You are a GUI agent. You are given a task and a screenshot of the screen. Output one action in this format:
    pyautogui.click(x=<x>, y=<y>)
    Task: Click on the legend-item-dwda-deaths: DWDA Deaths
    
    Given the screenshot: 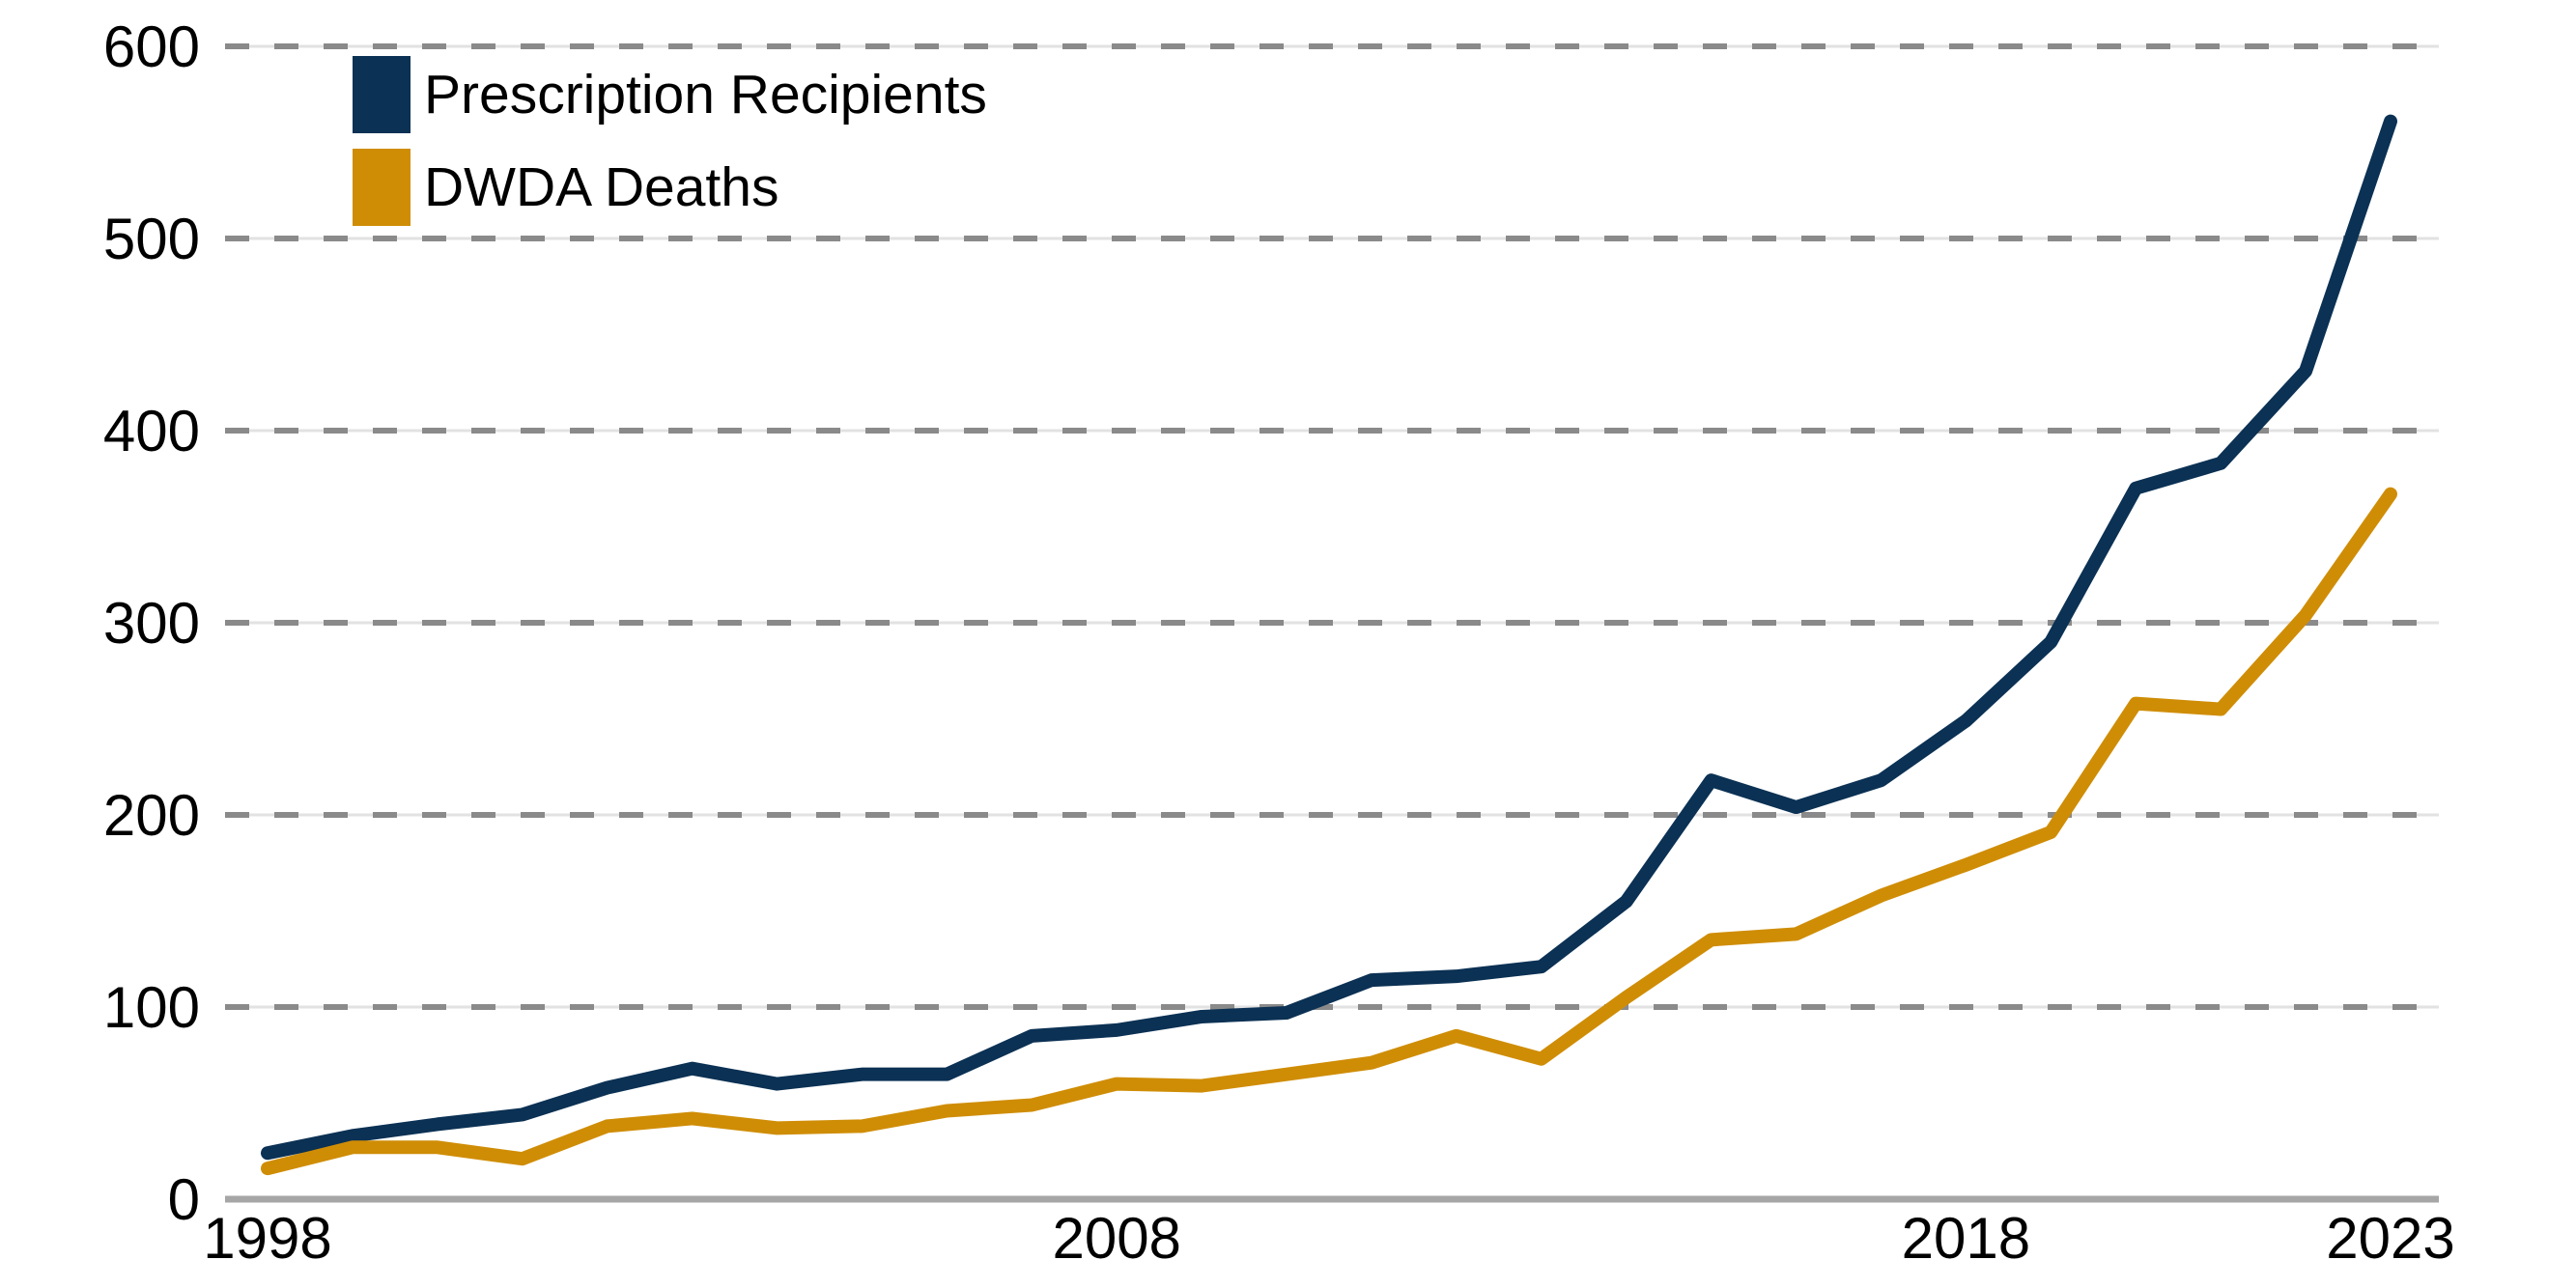 What is the action you would take?
    pyautogui.click(x=670, y=188)
    